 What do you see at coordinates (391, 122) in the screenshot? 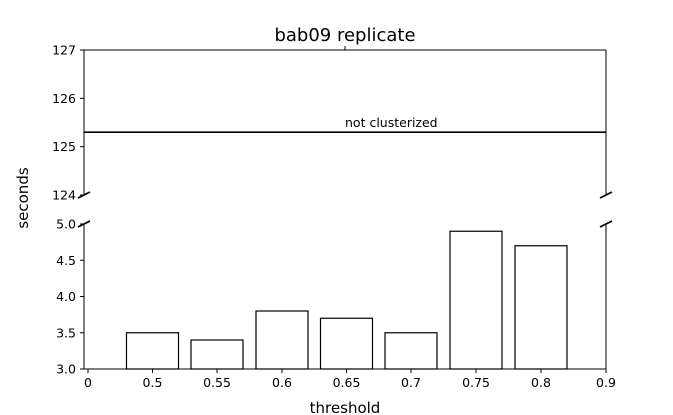
I see `reference-line-label: not clusterized` at bounding box center [391, 122].